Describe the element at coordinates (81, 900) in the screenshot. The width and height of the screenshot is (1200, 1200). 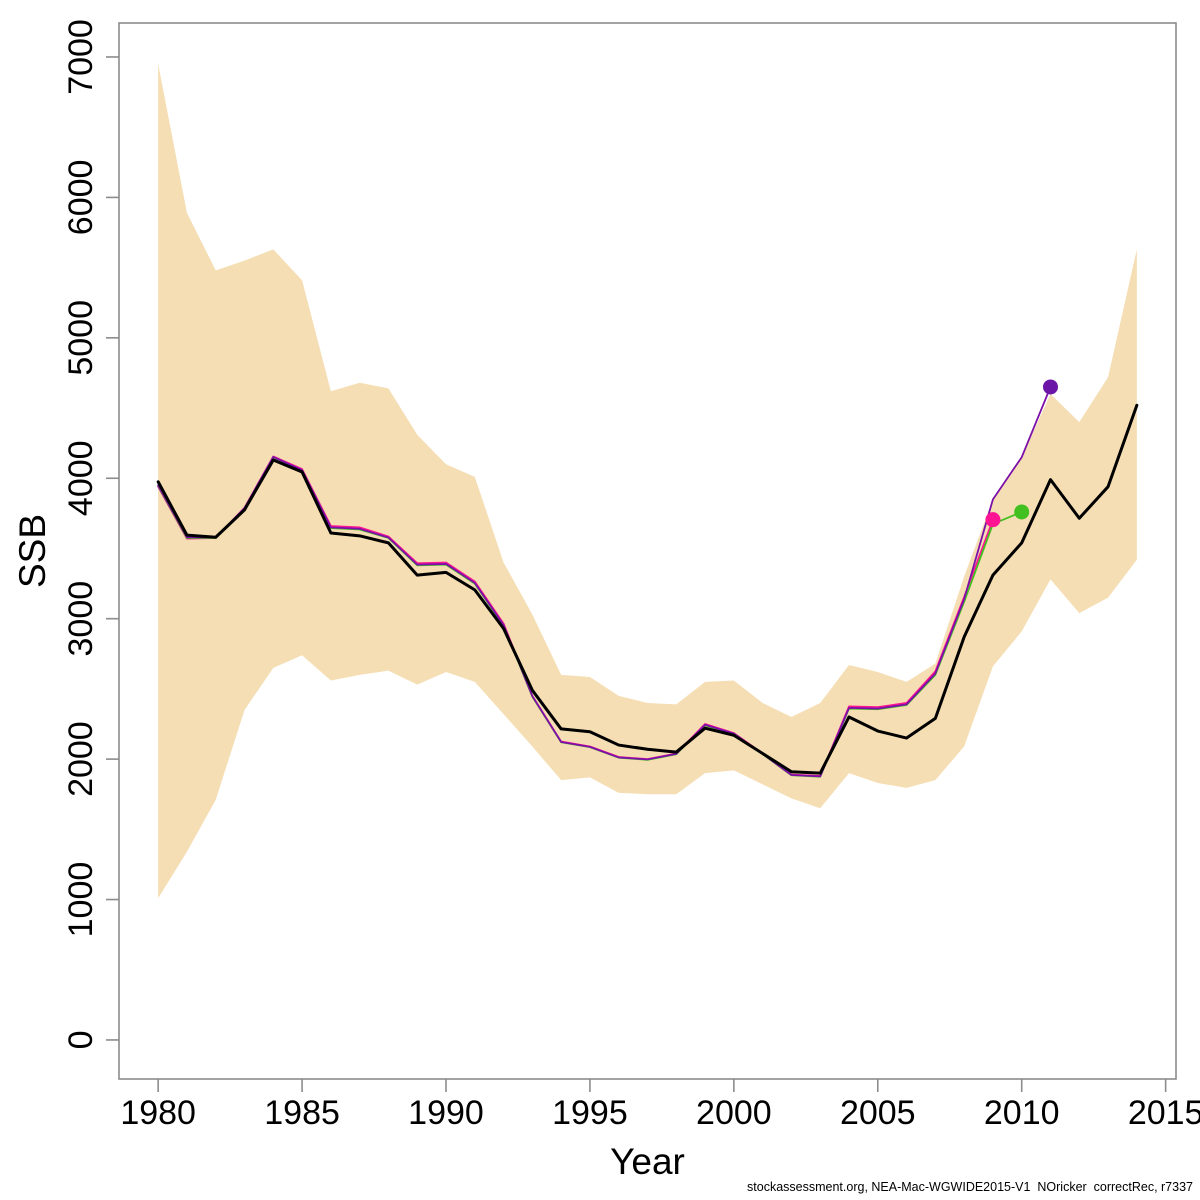
I see `y-axis-tick-label: 1000` at that location.